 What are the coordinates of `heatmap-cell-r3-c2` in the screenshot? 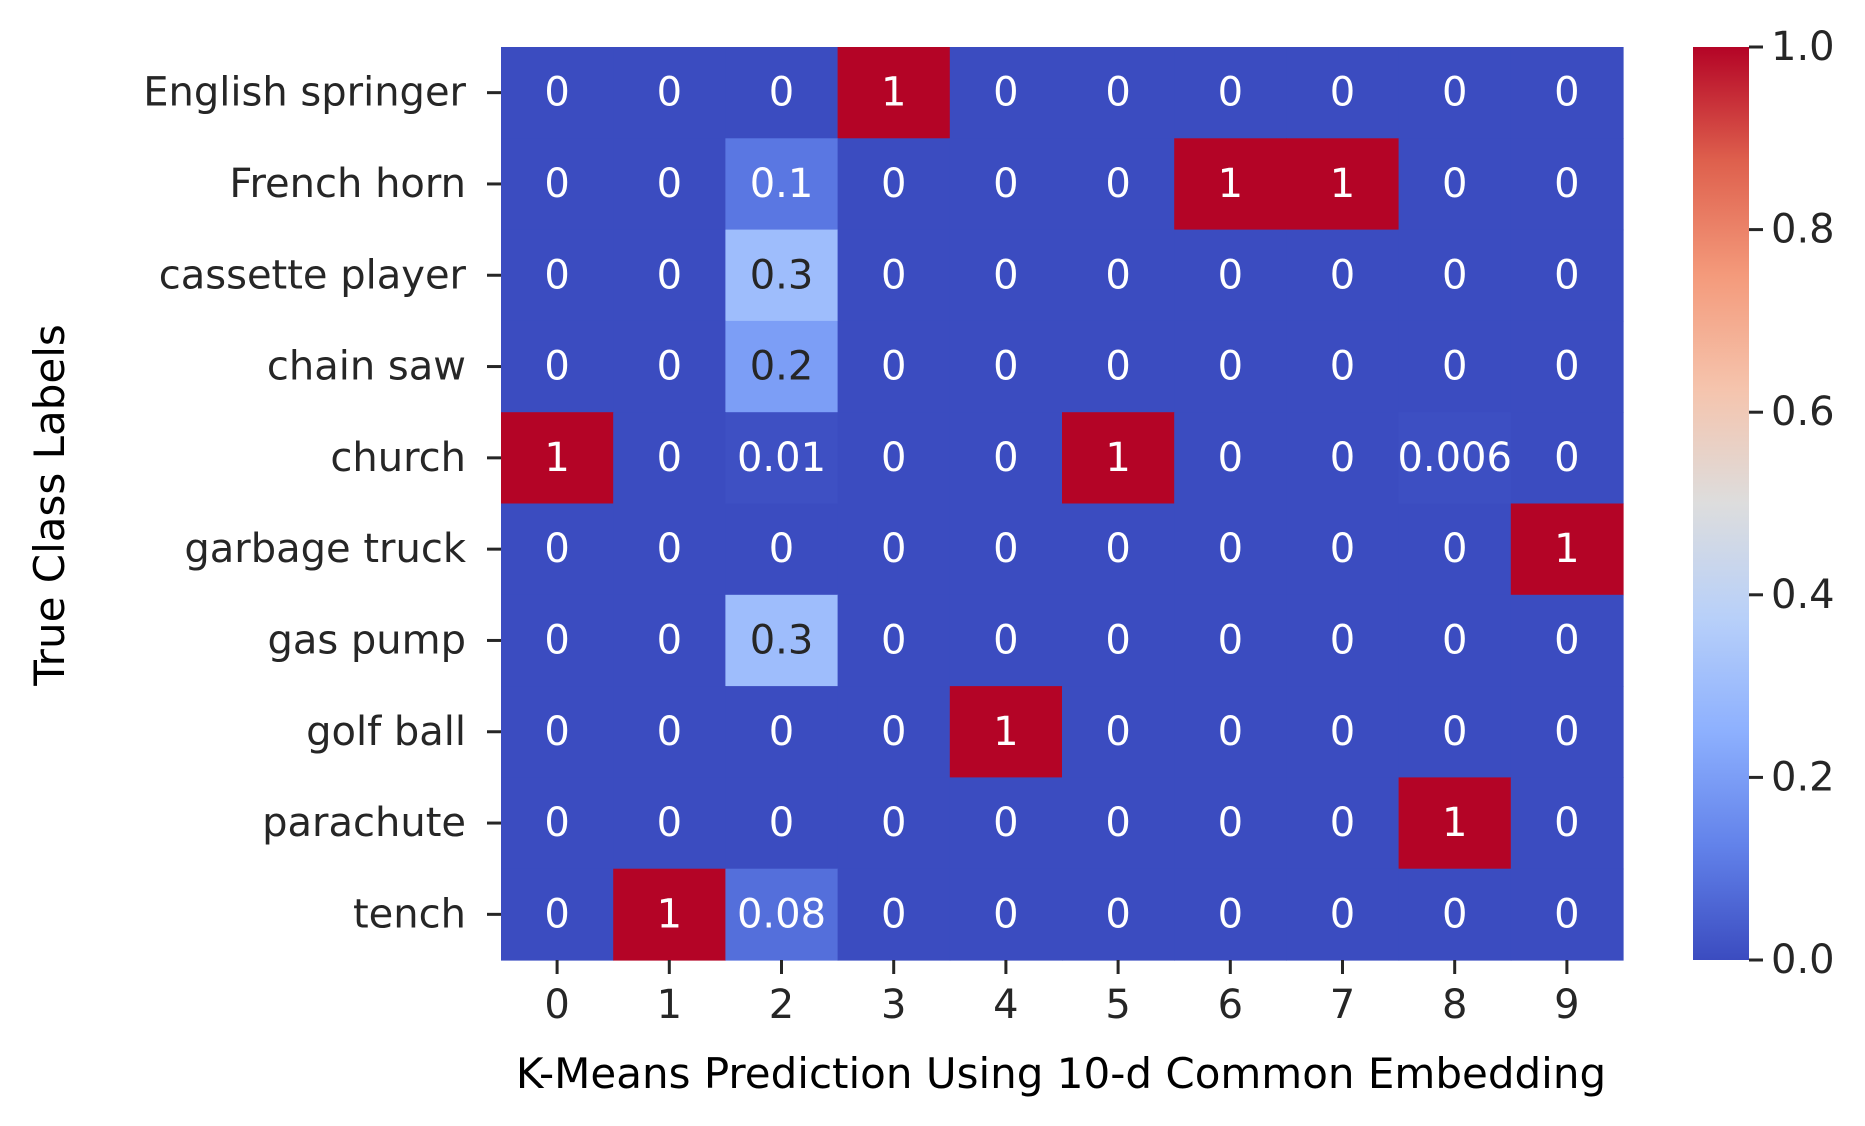 It's located at (782, 366).